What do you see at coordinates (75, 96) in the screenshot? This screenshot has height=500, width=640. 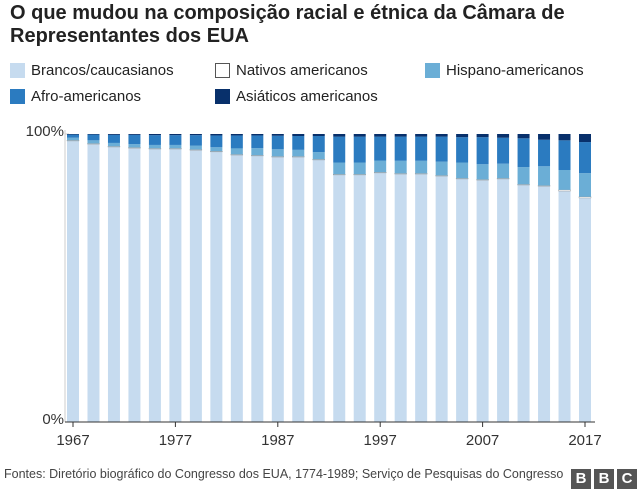 I see `legend-item: Afro-americanos` at bounding box center [75, 96].